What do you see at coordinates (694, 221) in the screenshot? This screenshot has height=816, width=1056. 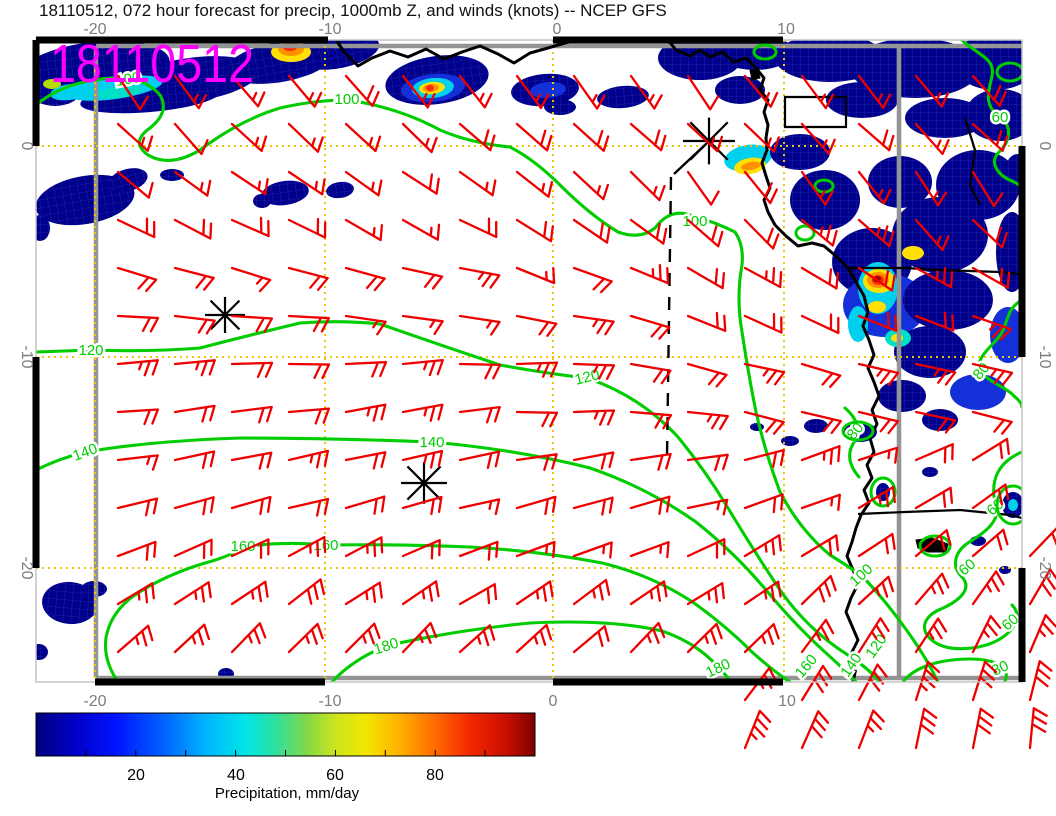 I see `contour-label: 100` at bounding box center [694, 221].